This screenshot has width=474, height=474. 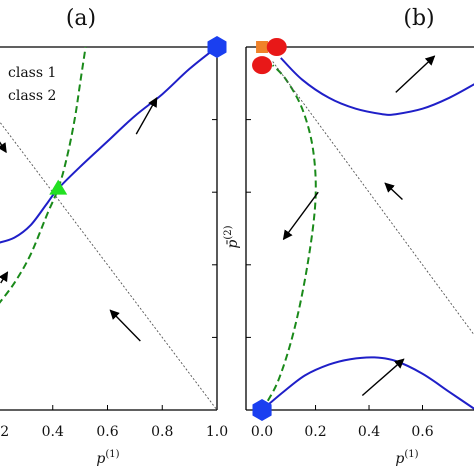 What do you see at coordinates (32, 73) in the screenshot?
I see `legend-entry: class 1` at bounding box center [32, 73].